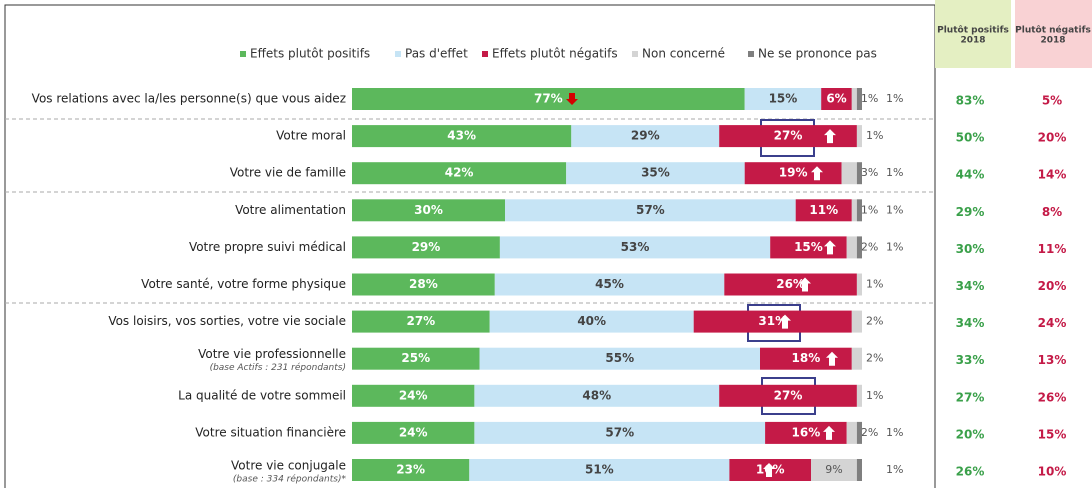 The height and width of the screenshot is (492, 1092). What do you see at coordinates (817, 54) in the screenshot?
I see `legend-label: Ne se prononce pas` at bounding box center [817, 54].